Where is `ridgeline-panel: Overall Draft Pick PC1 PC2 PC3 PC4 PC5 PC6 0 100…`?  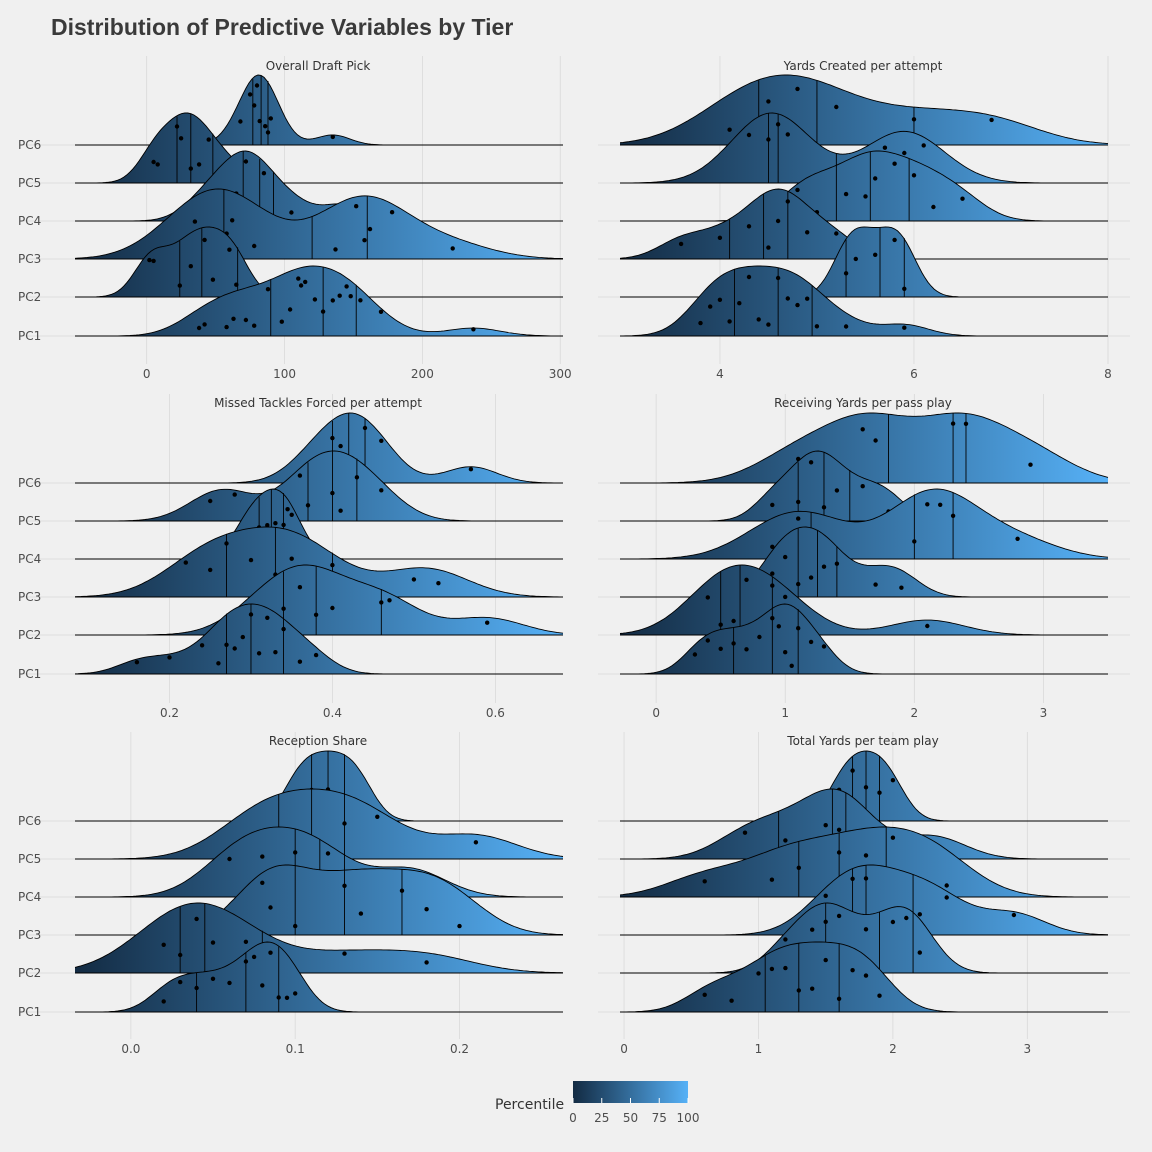
ridgeline-panel: Overall Draft Pick PC1 PC2 PC3 PC4 PC5 PC6 0 100… is located at coordinates (295, 218).